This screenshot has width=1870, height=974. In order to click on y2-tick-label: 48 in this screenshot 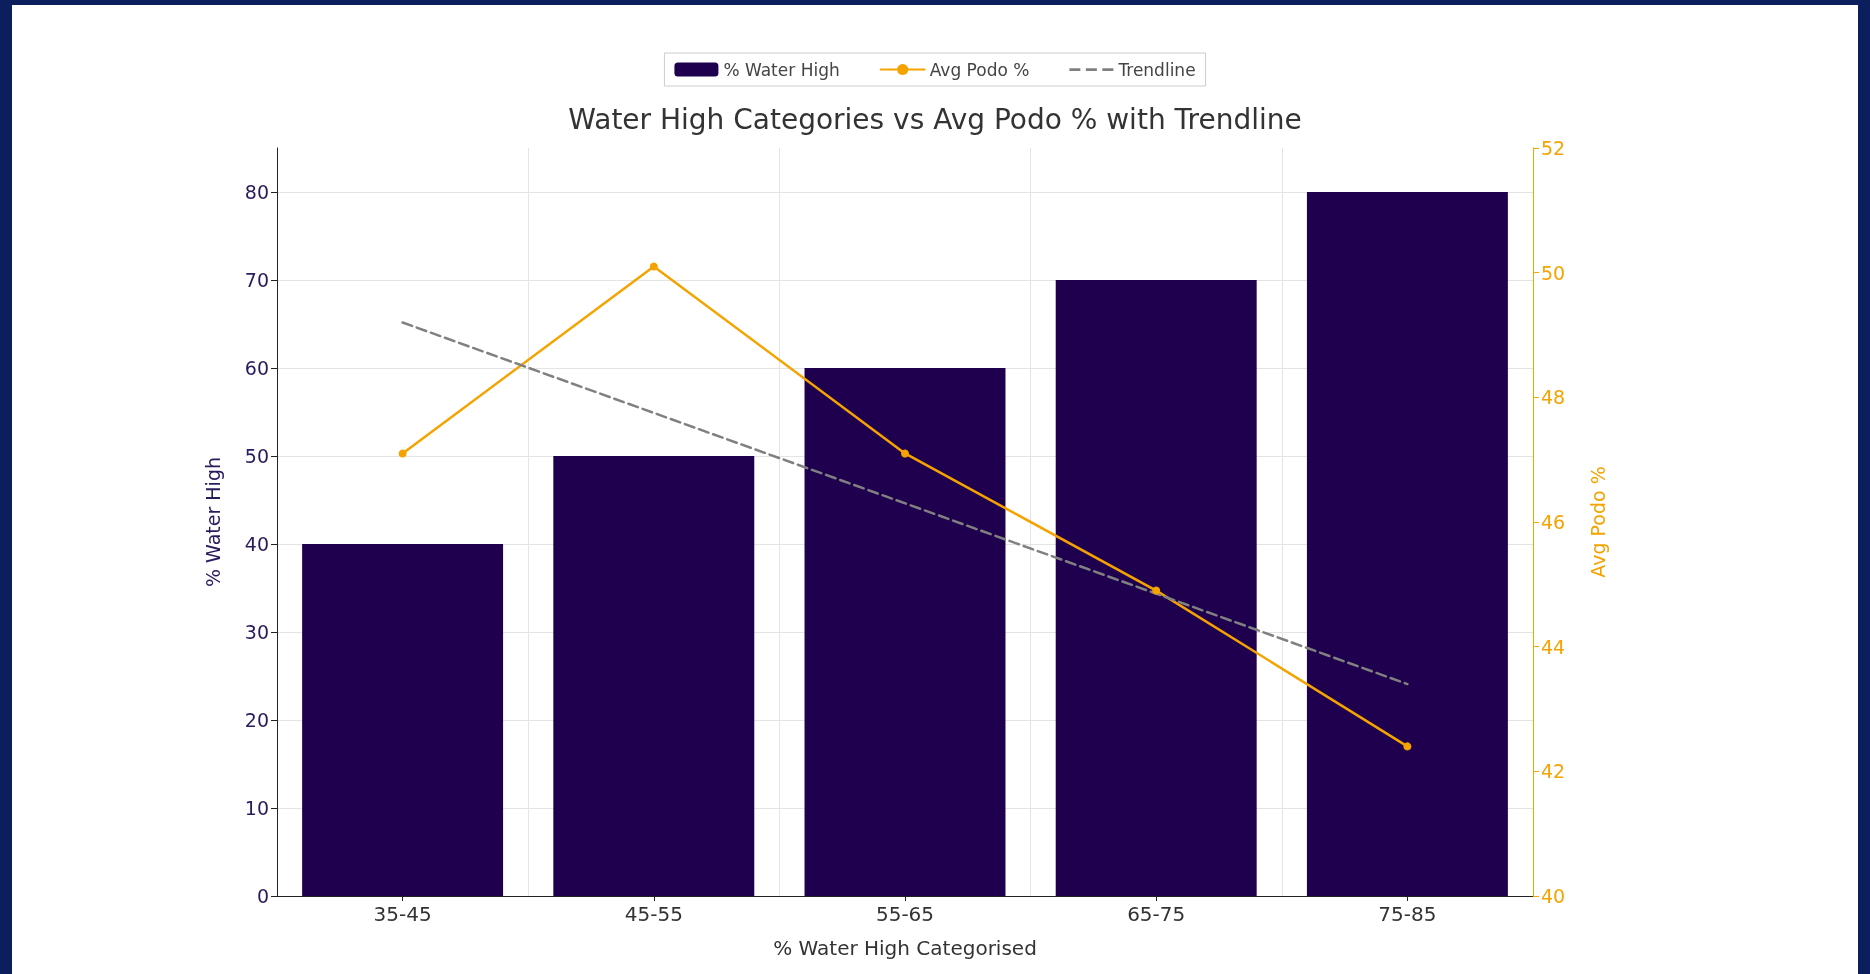, I will do `click(1553, 397)`.